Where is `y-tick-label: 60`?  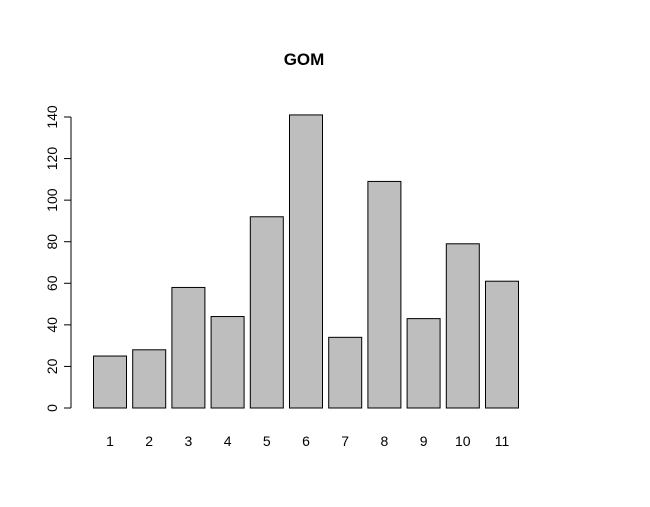 y-tick-label: 60 is located at coordinates (52, 283).